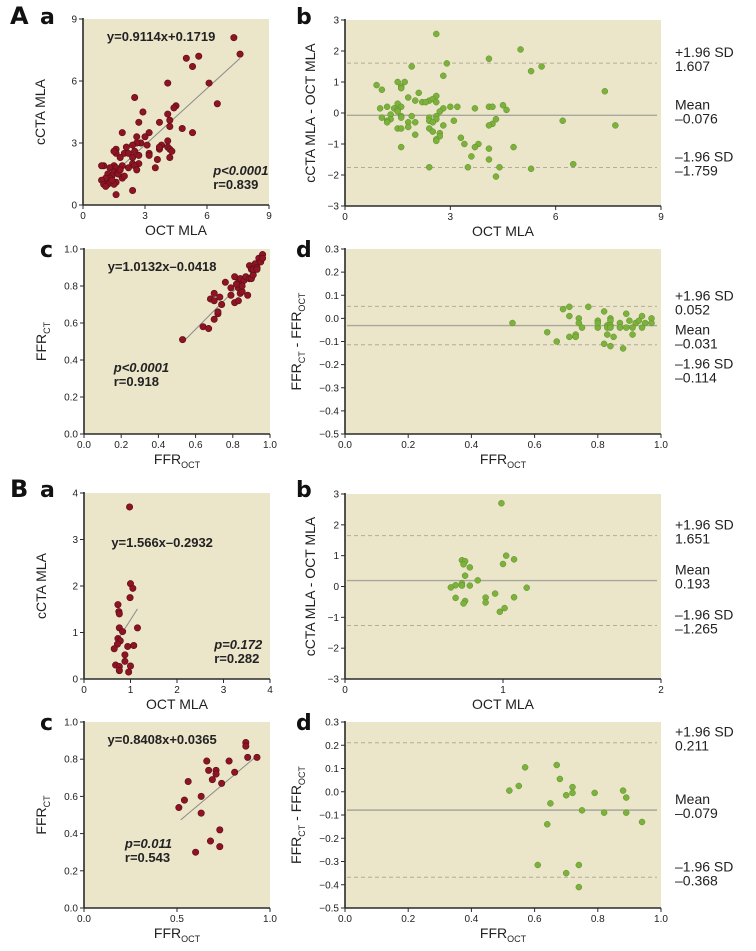  Describe the element at coordinates (71, 760) in the screenshot. I see `y-tick-label: 0.8` at that location.